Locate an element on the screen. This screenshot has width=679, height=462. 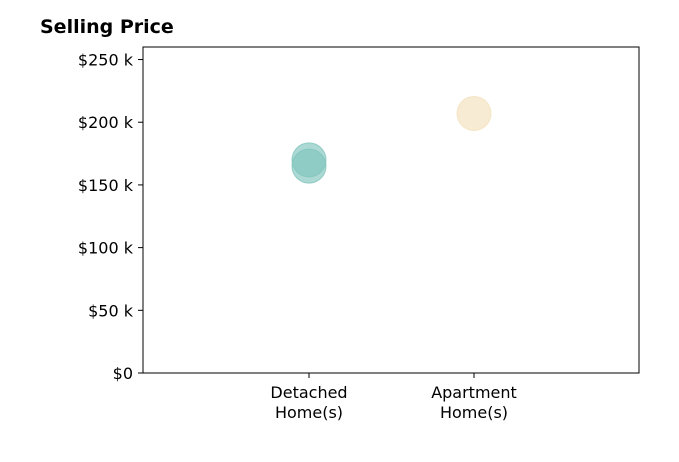
x-tick-label: Apartment Home(s) is located at coordinates (474, 402).